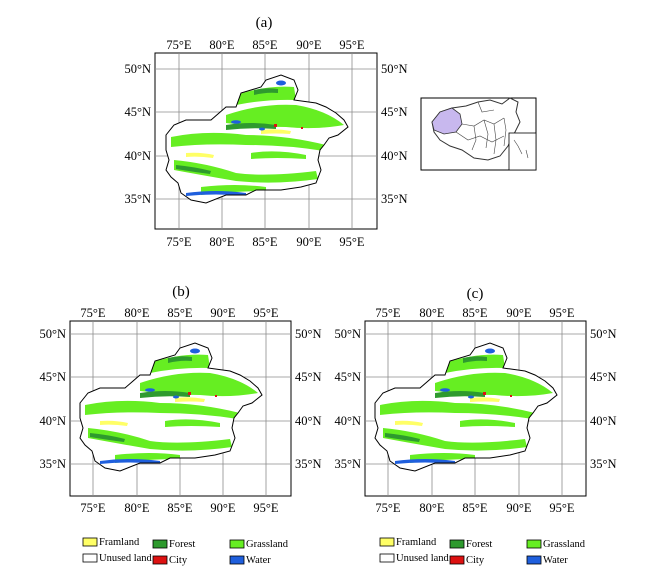  Describe the element at coordinates (478, 134) in the screenshot. I see `china-inset-map` at that location.